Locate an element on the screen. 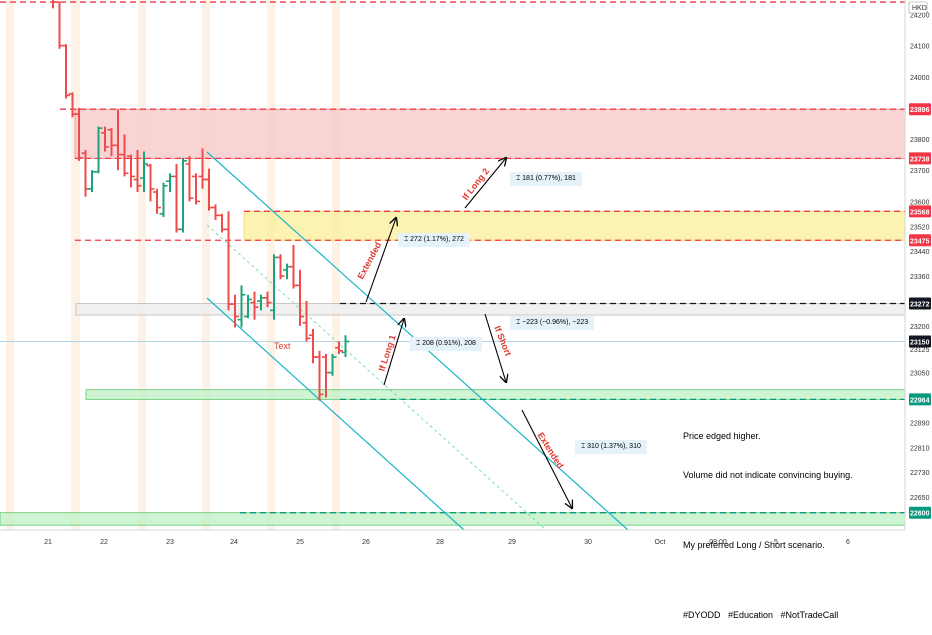  y-tick-label: 23050 is located at coordinates (920, 374).